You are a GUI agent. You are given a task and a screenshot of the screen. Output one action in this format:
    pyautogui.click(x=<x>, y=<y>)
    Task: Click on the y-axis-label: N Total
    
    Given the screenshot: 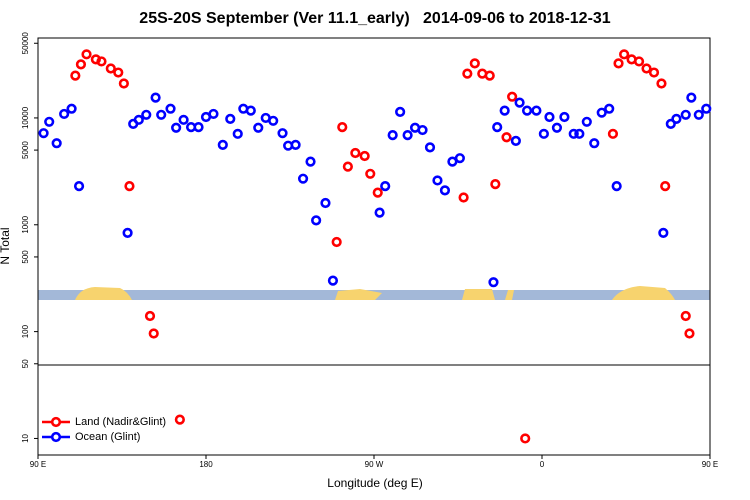 What is the action you would take?
    pyautogui.click(x=6, y=245)
    